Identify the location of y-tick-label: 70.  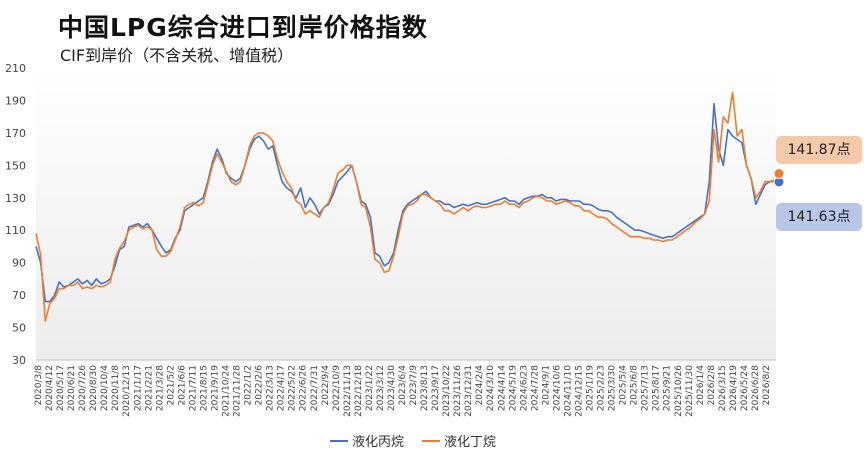
(19, 295).